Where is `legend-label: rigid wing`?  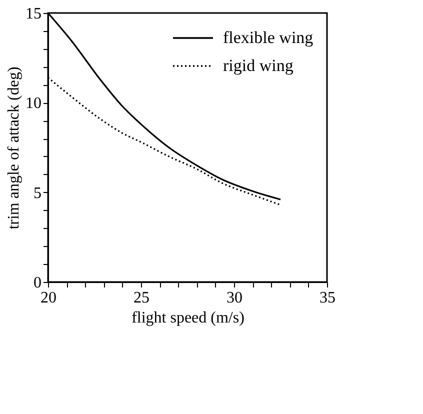 legend-label: rigid wing is located at coordinates (258, 65).